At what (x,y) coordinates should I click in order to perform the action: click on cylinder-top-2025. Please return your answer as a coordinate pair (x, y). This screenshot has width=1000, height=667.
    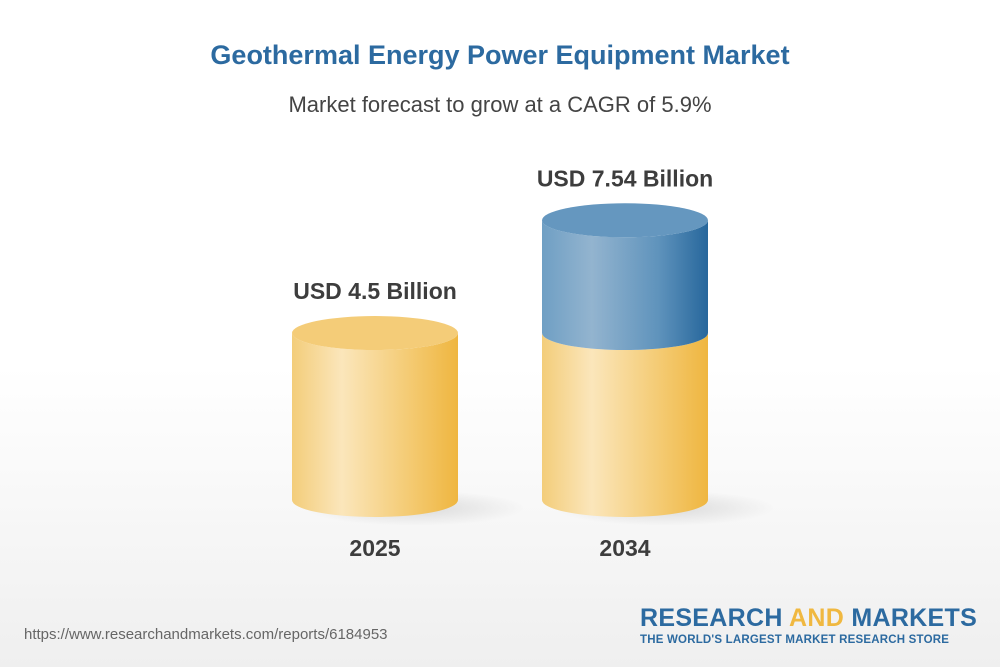
    Looking at the image, I should click on (375, 333).